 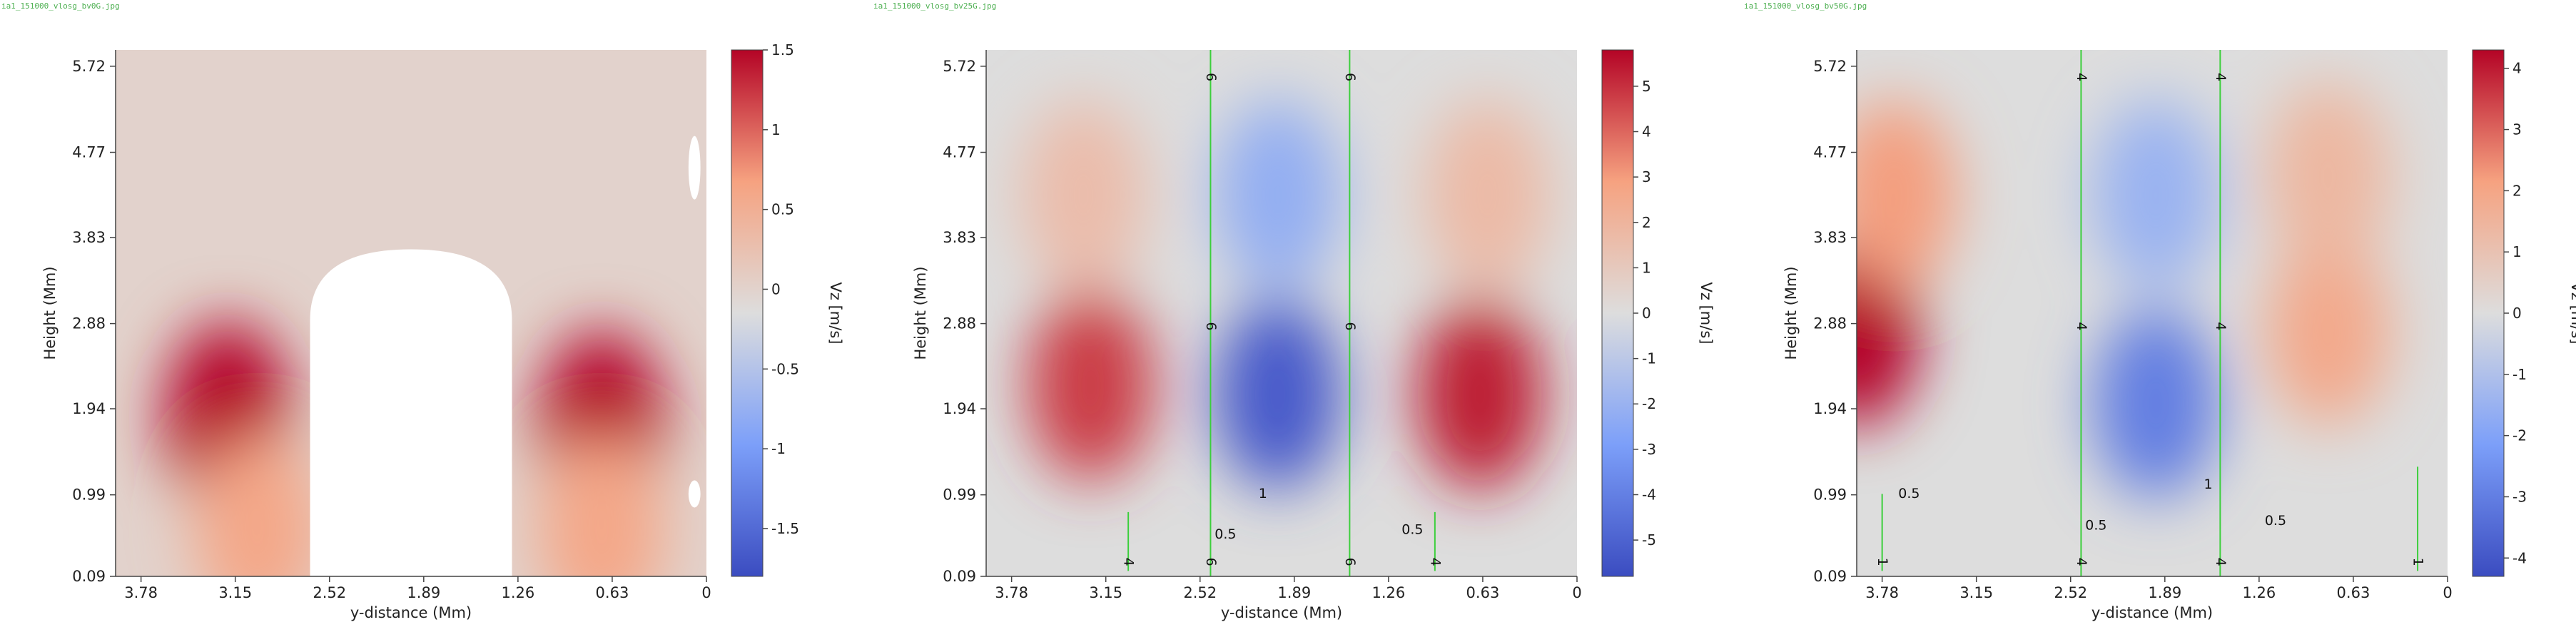 I want to click on filename-label: ia1_151000_vlosg_bv50G.jpg, so click(x=1805, y=6).